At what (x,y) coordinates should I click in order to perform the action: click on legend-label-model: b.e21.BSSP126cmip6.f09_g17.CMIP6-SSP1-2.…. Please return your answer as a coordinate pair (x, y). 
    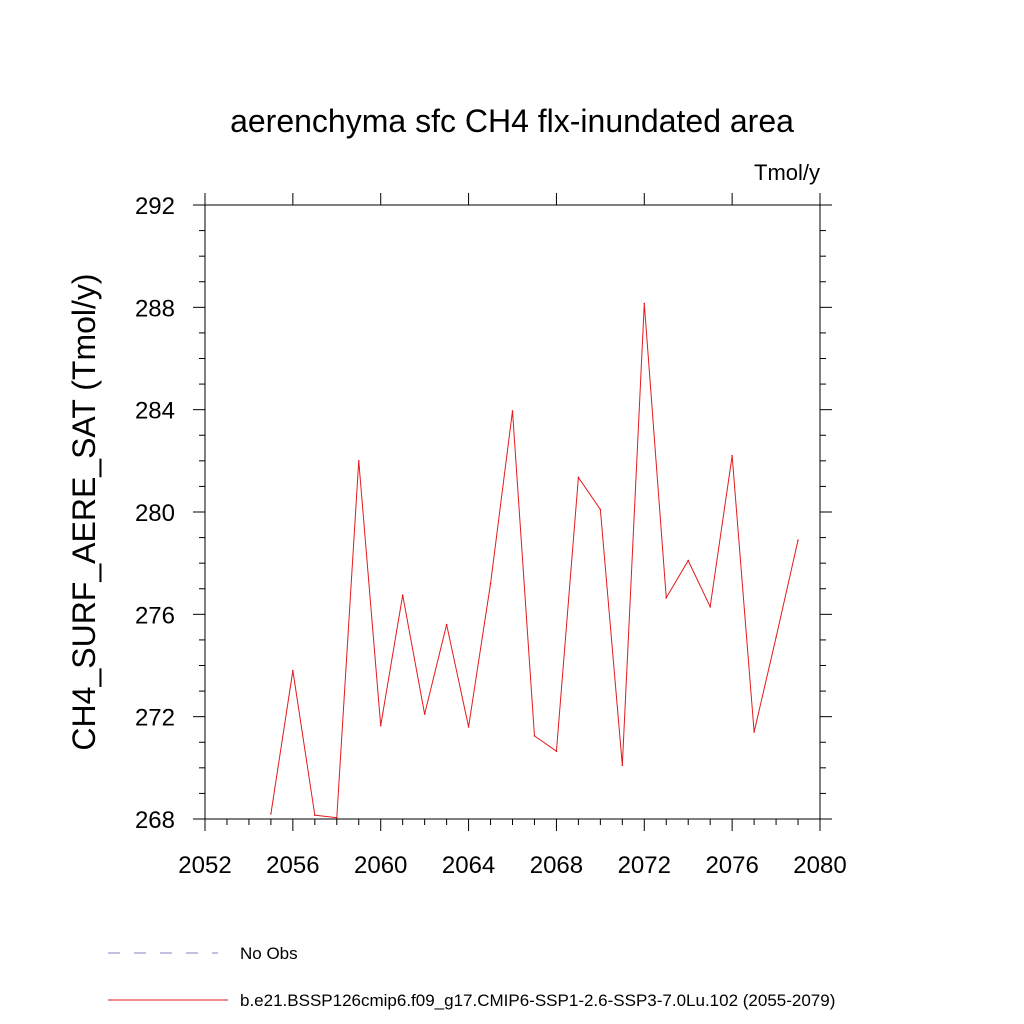
    Looking at the image, I should click on (537, 1000).